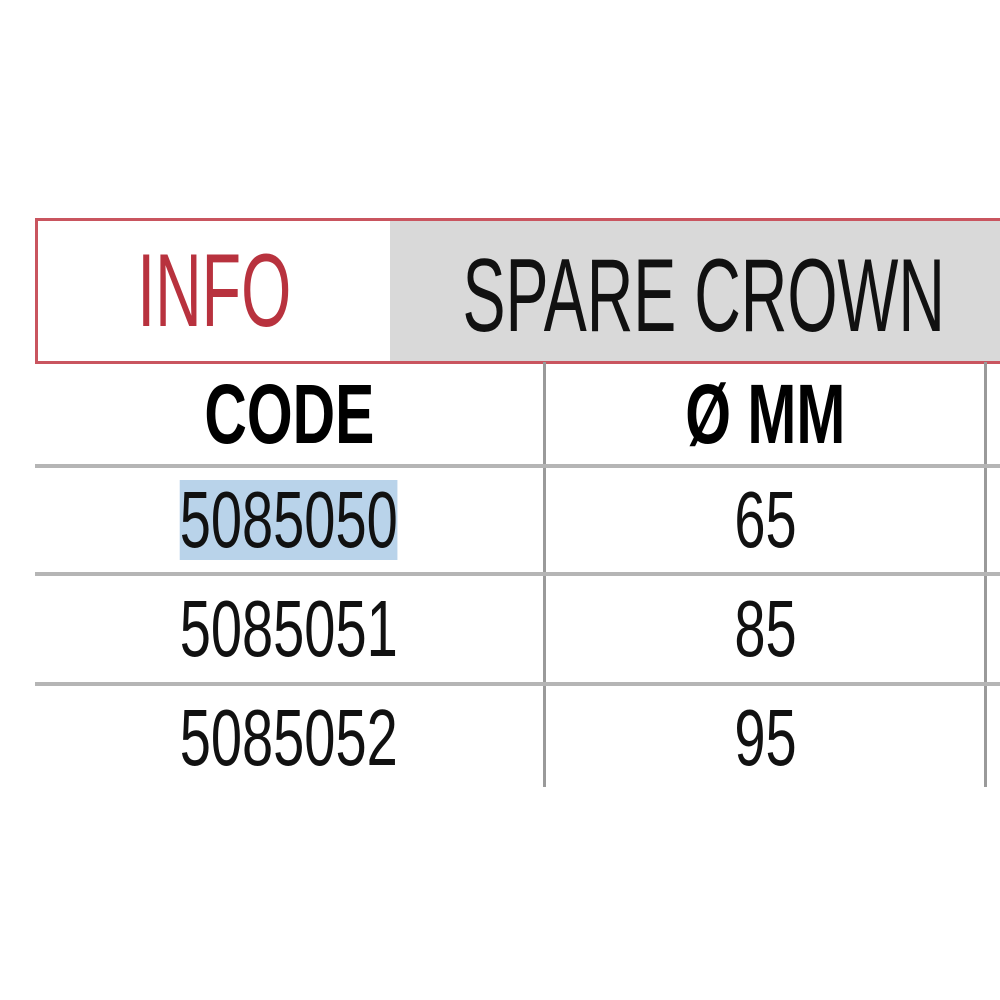 Image resolution: width=1000 pixels, height=1000 pixels. I want to click on code-cell: 5085051, so click(289, 629).